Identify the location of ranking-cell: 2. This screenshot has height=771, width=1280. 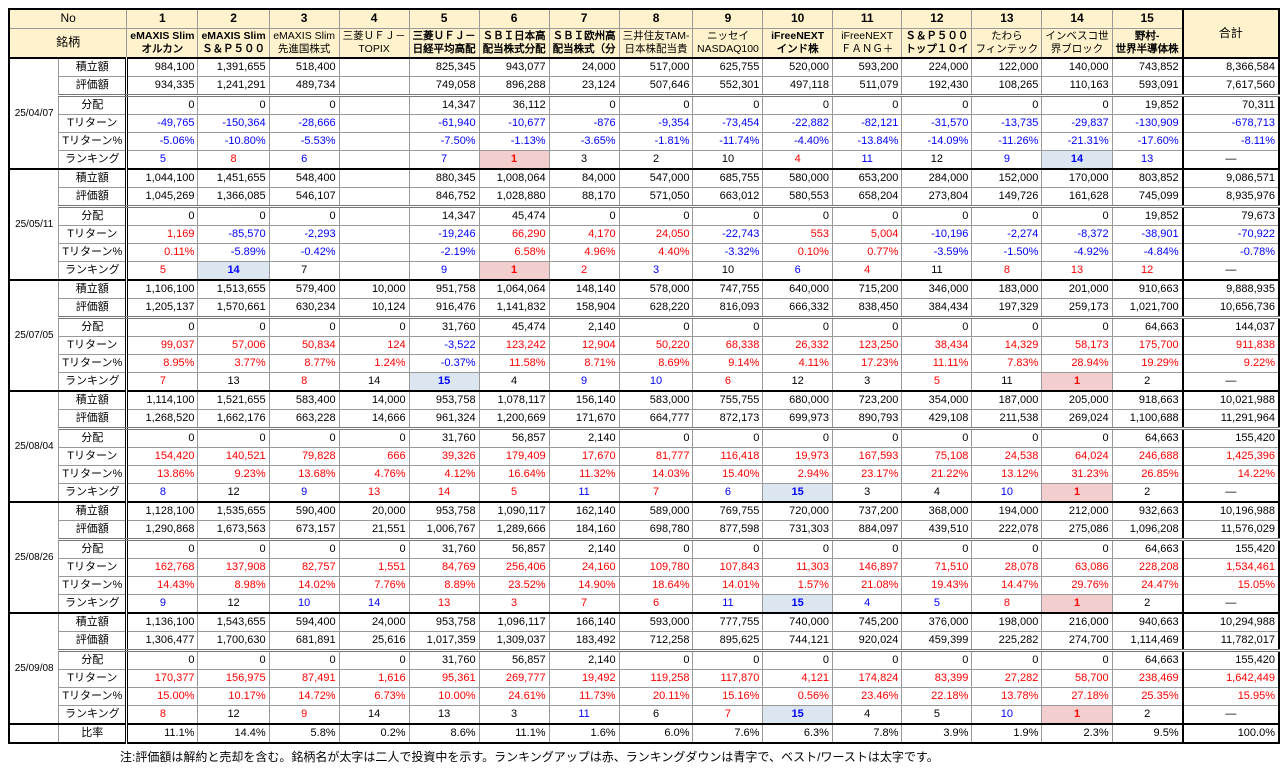
(1147, 382).